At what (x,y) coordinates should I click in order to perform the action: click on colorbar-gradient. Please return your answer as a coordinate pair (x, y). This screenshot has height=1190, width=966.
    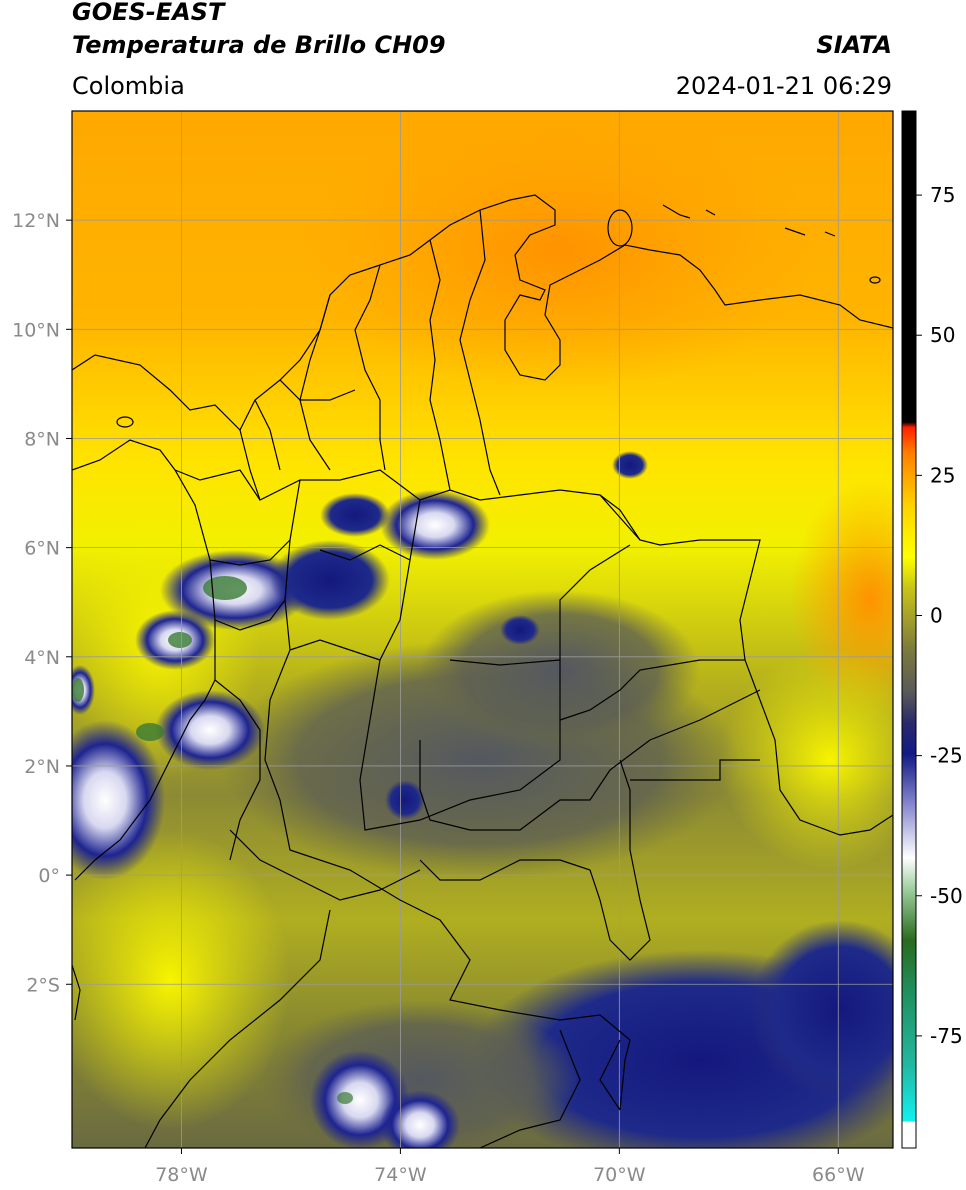
    Looking at the image, I should click on (909, 629).